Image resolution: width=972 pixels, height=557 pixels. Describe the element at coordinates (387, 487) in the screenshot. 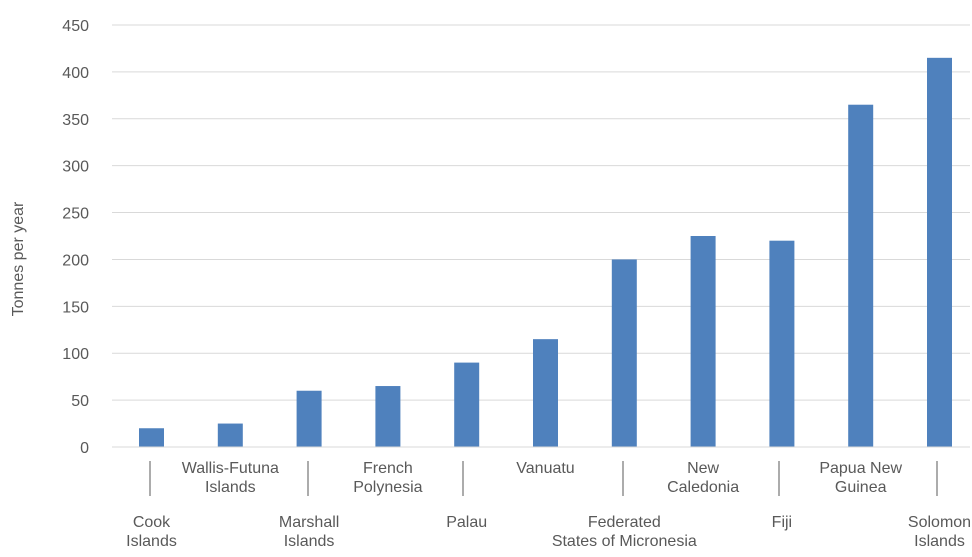

I see `x-tick-label: Polynesia` at that location.